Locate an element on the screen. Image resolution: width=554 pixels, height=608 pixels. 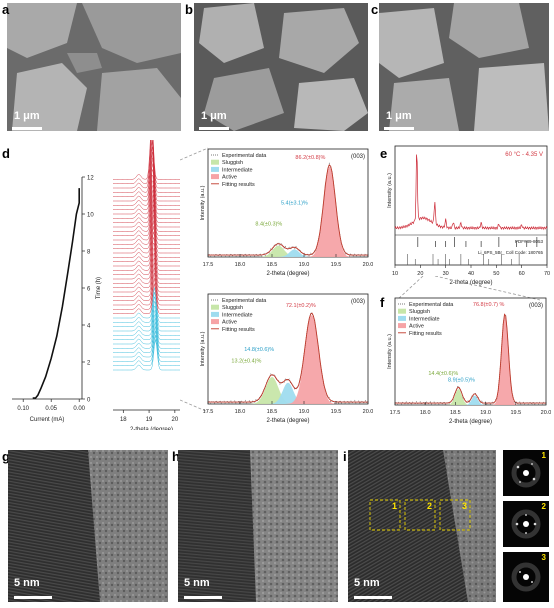
d-top-xtick-label-4: 19.5 is located at coordinates (336, 265).